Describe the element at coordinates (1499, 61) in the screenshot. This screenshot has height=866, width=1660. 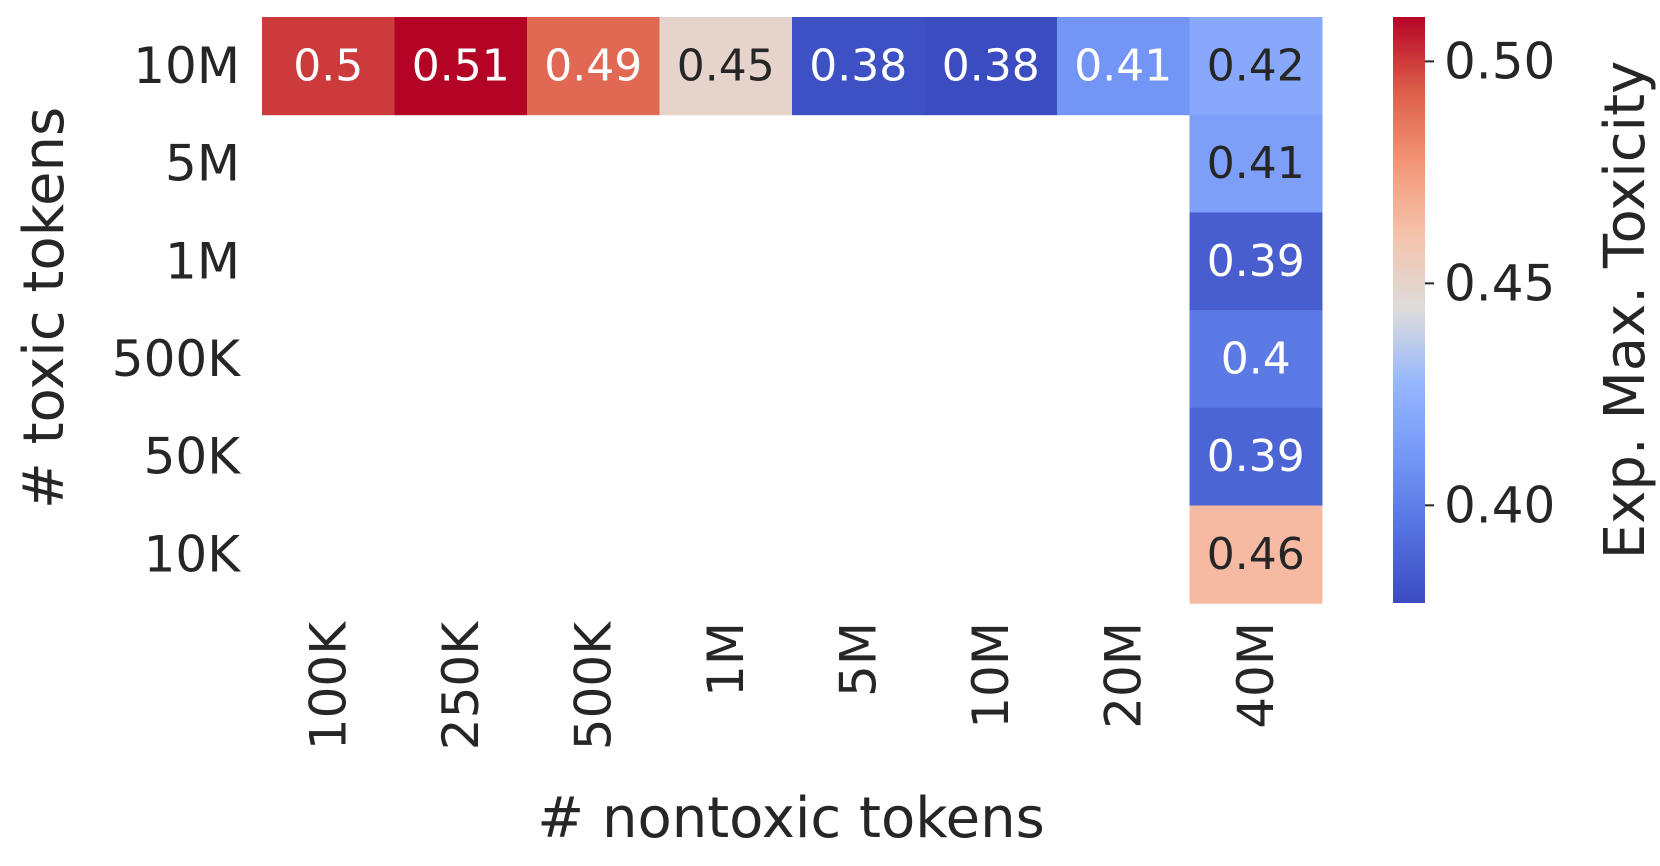
I see `colorbar-tick-label: 0.50` at that location.